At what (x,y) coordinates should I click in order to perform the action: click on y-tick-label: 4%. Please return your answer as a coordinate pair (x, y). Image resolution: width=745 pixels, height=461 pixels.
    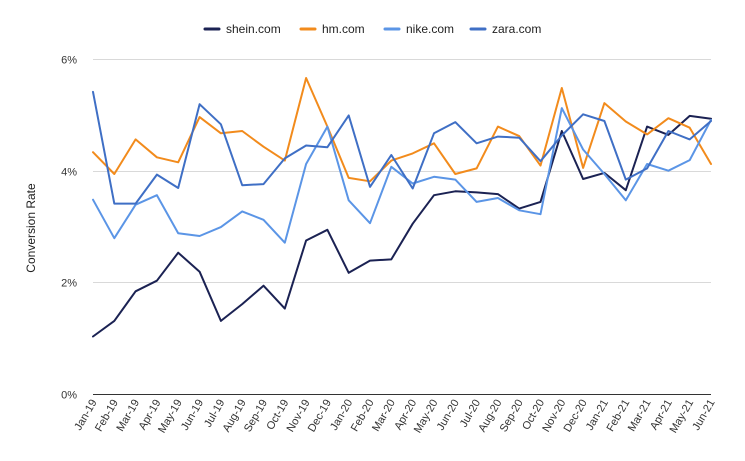
    Looking at the image, I should click on (69, 173).